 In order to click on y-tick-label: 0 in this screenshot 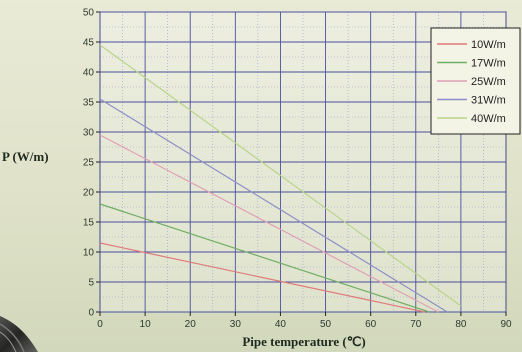, I will do `click(91, 313)`.